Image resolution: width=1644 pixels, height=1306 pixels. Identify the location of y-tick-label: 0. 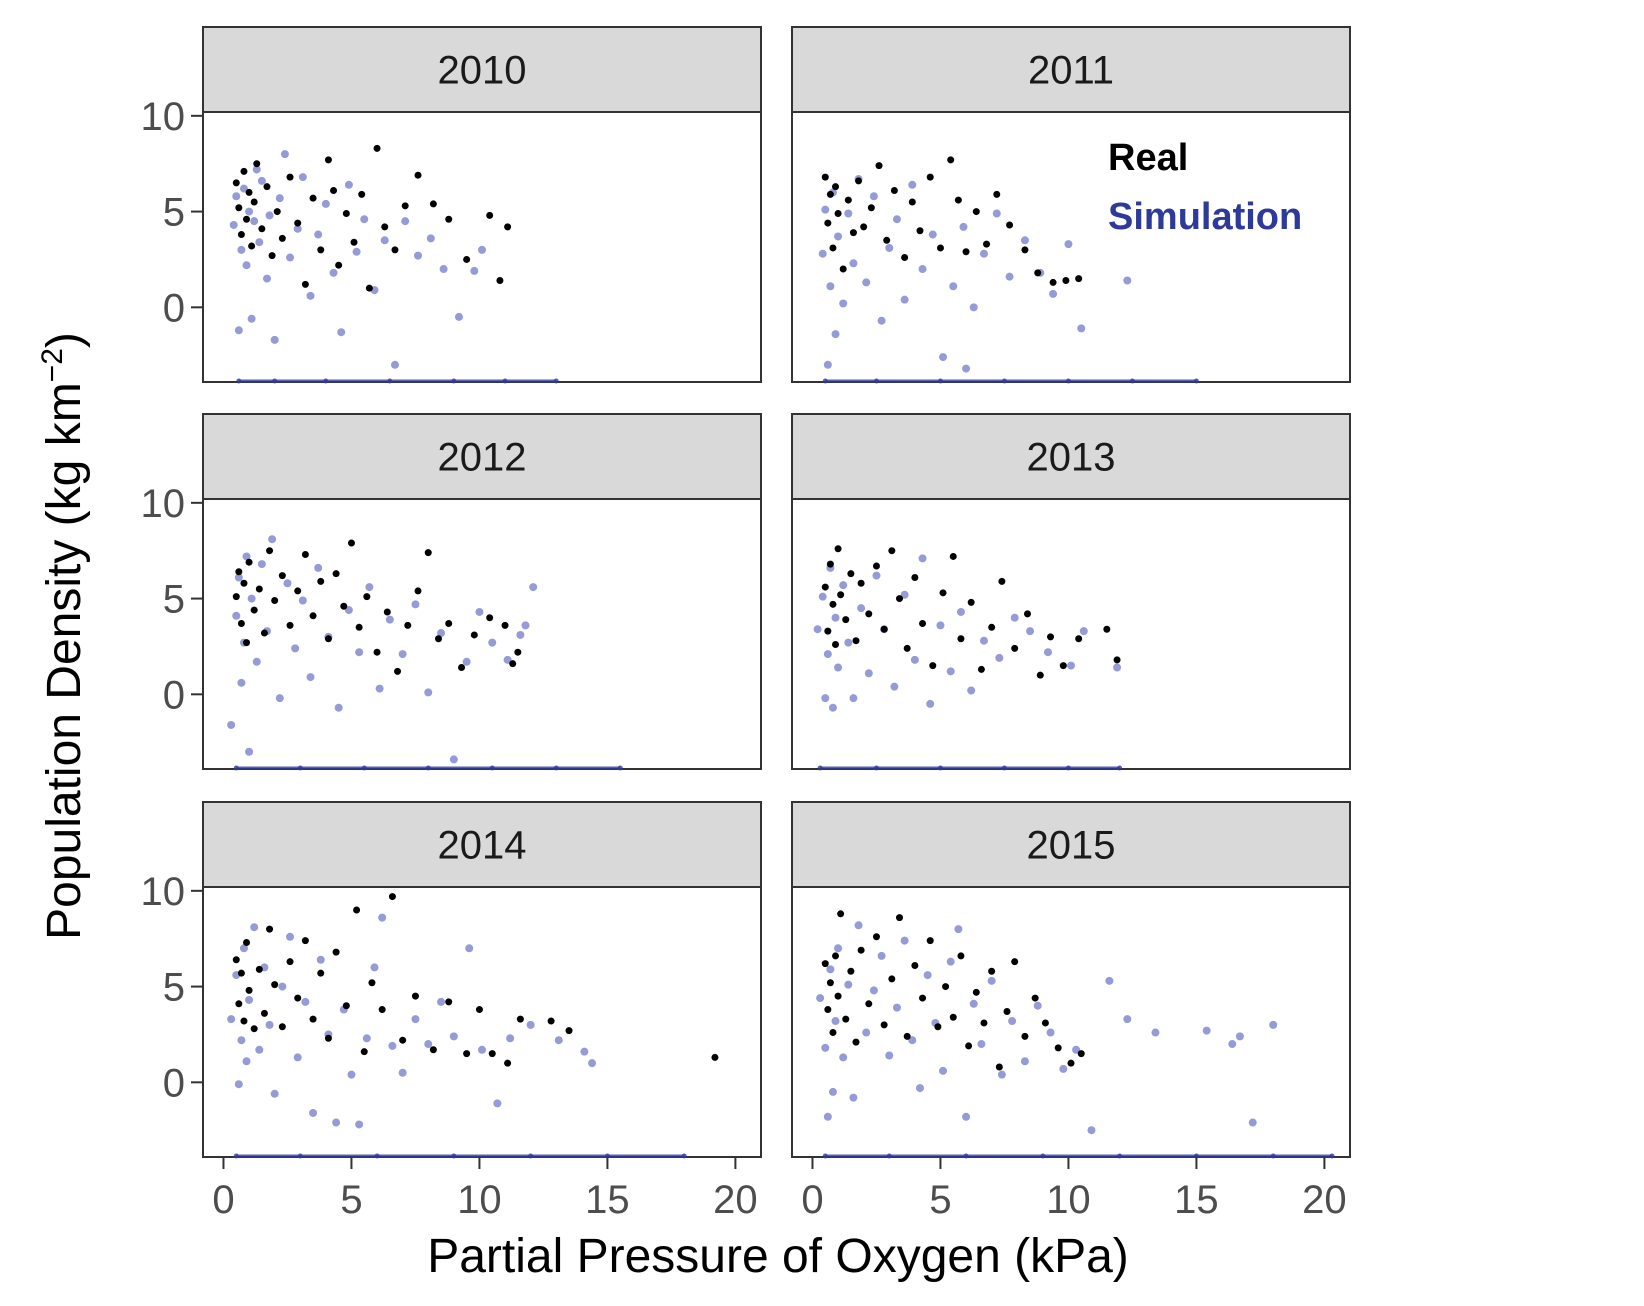
(174, 695).